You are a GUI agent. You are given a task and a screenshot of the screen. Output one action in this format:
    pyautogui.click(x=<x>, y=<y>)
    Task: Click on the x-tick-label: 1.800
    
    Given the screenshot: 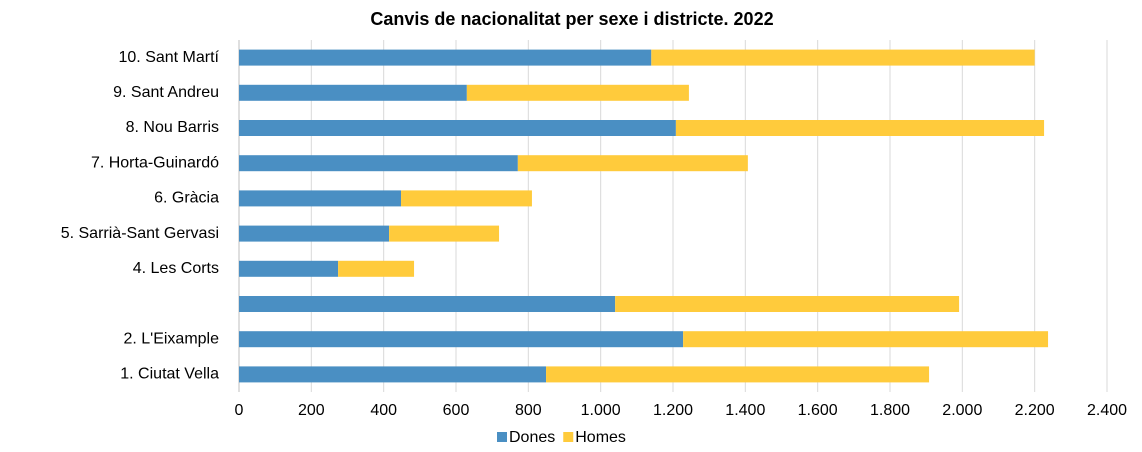 What is the action you would take?
    pyautogui.click(x=890, y=410)
    